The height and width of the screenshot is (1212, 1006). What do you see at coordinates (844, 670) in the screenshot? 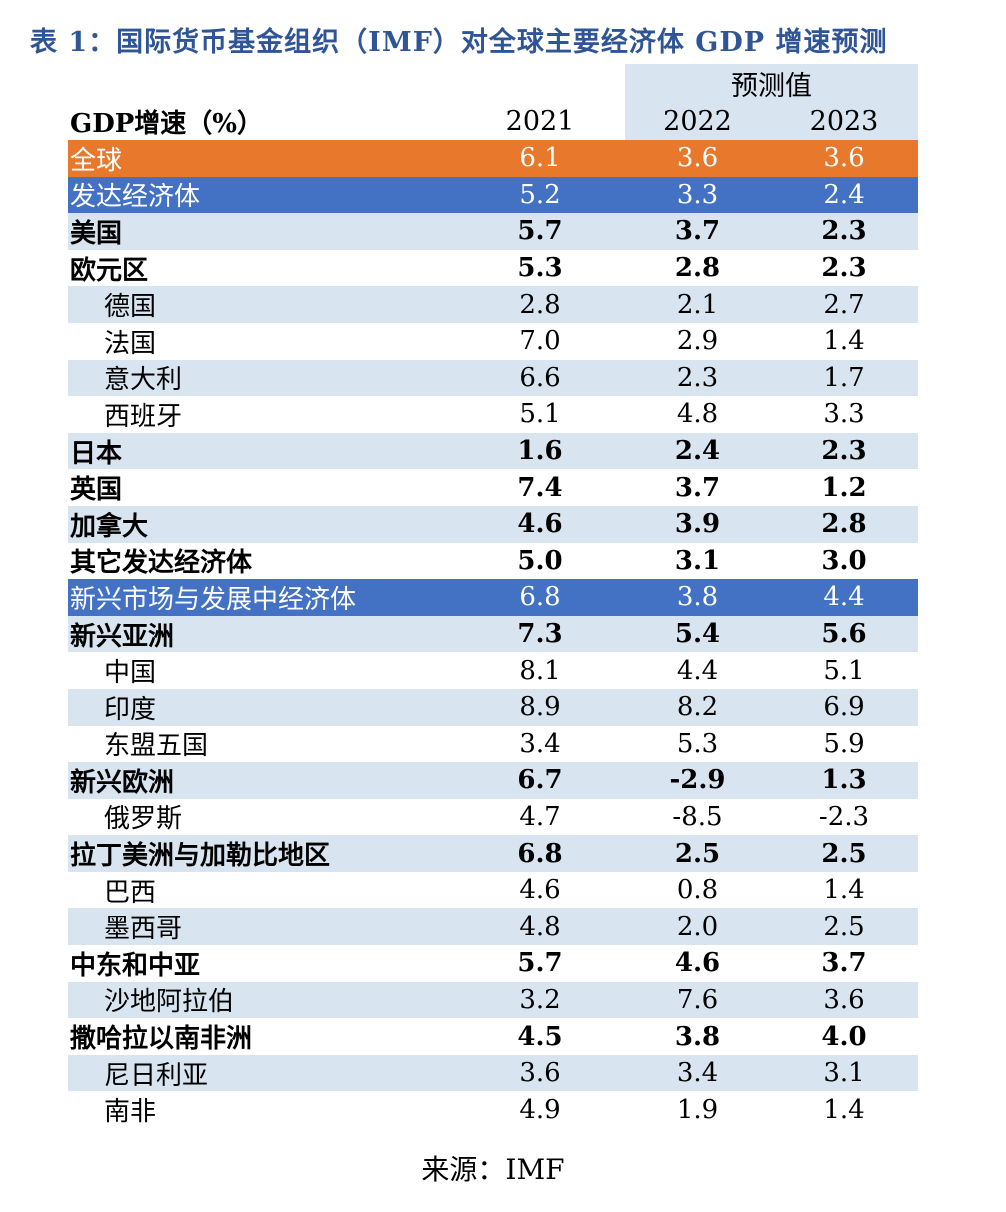
I see `cell-2023: 5.1` at bounding box center [844, 670].